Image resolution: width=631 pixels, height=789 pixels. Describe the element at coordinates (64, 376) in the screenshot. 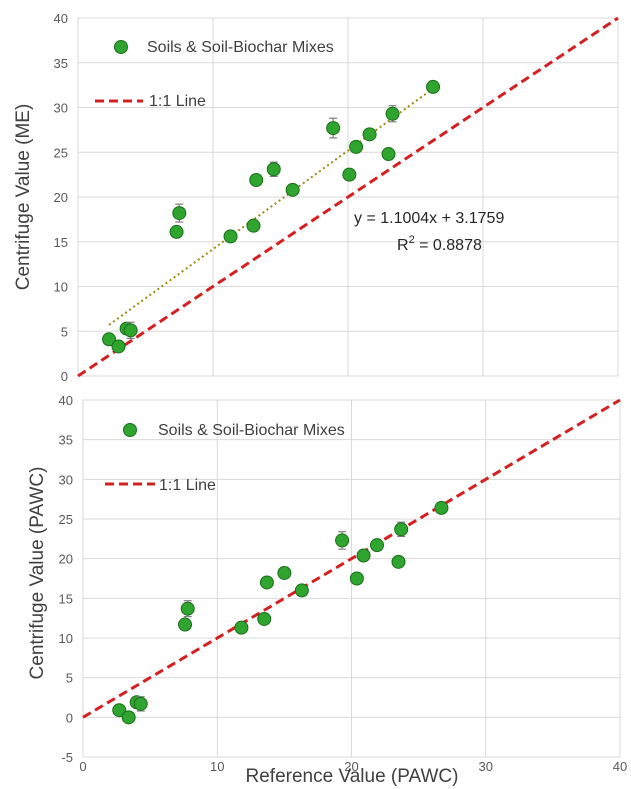

I see `y-tick-label: 0` at that location.